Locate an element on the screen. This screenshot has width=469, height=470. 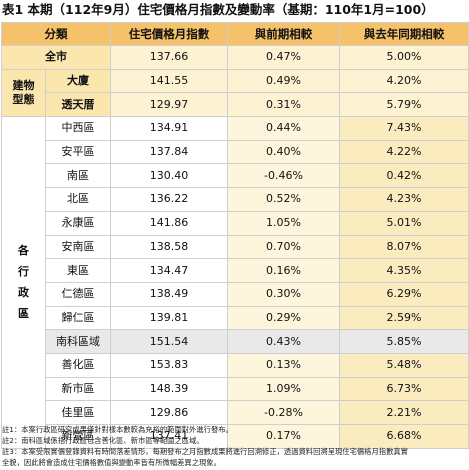
building-category-cell: 建物 型態 is located at coordinates (23, 93).